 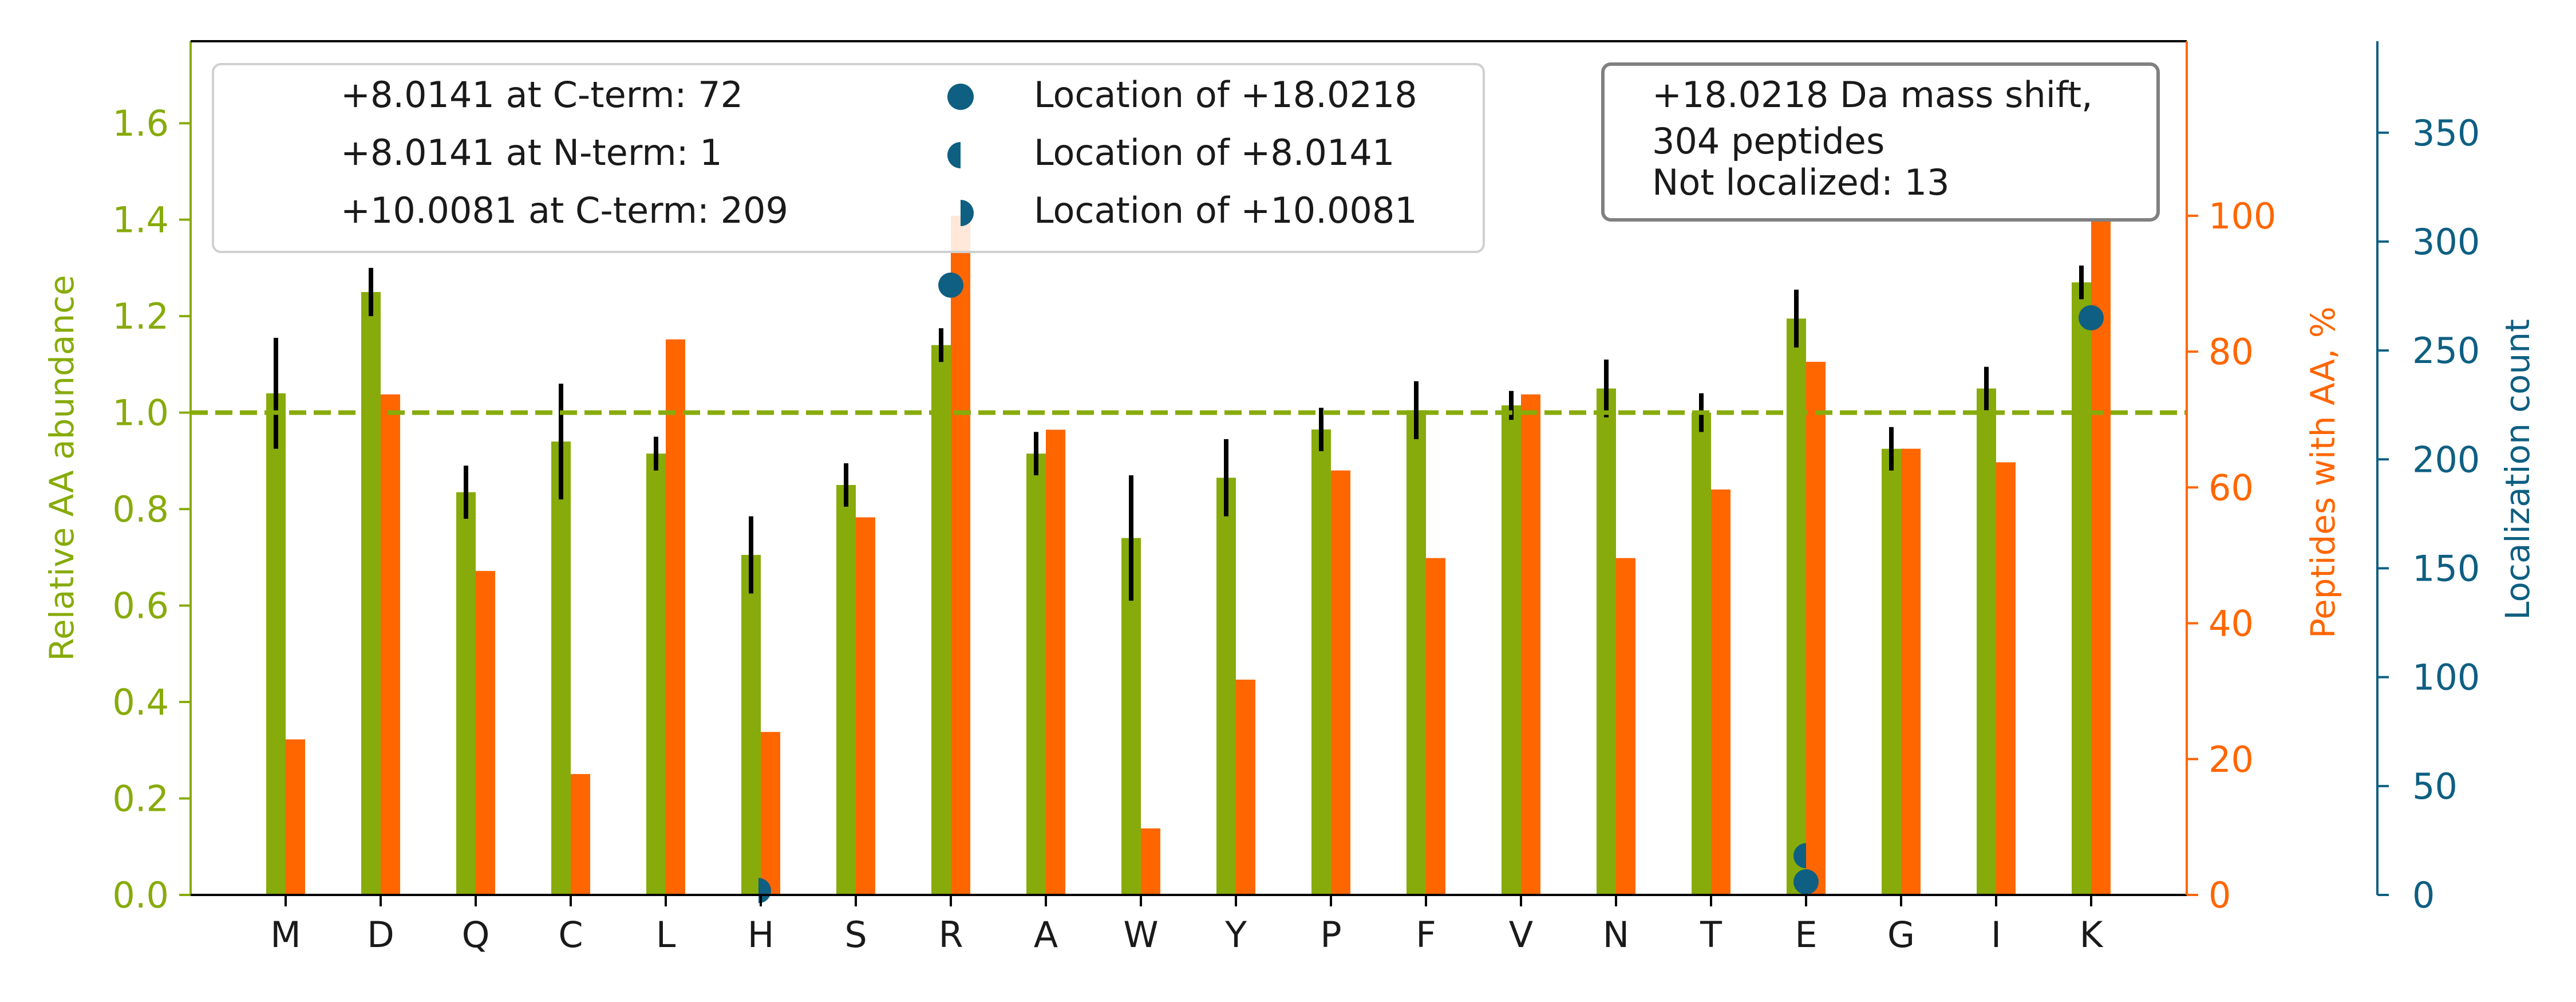 What do you see at coordinates (2231, 488) in the screenshot?
I see `y-right-tick-label-60: 60` at bounding box center [2231, 488].